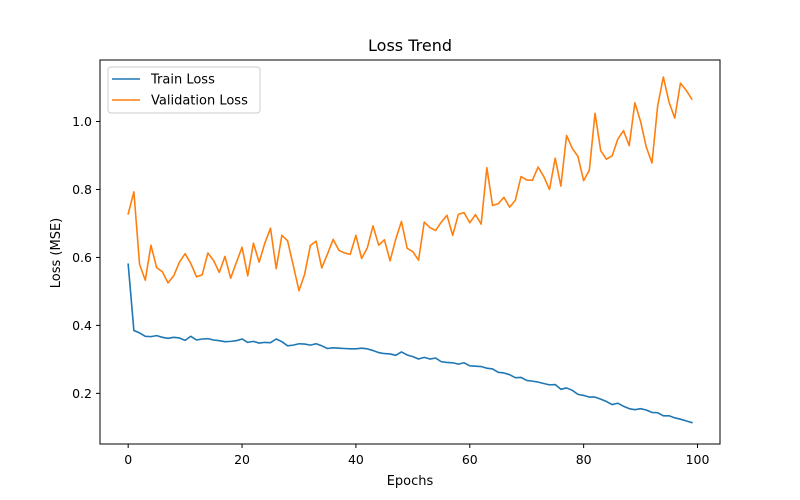  What do you see at coordinates (182, 80) in the screenshot?
I see `legend-entry: Train Loss` at bounding box center [182, 80].